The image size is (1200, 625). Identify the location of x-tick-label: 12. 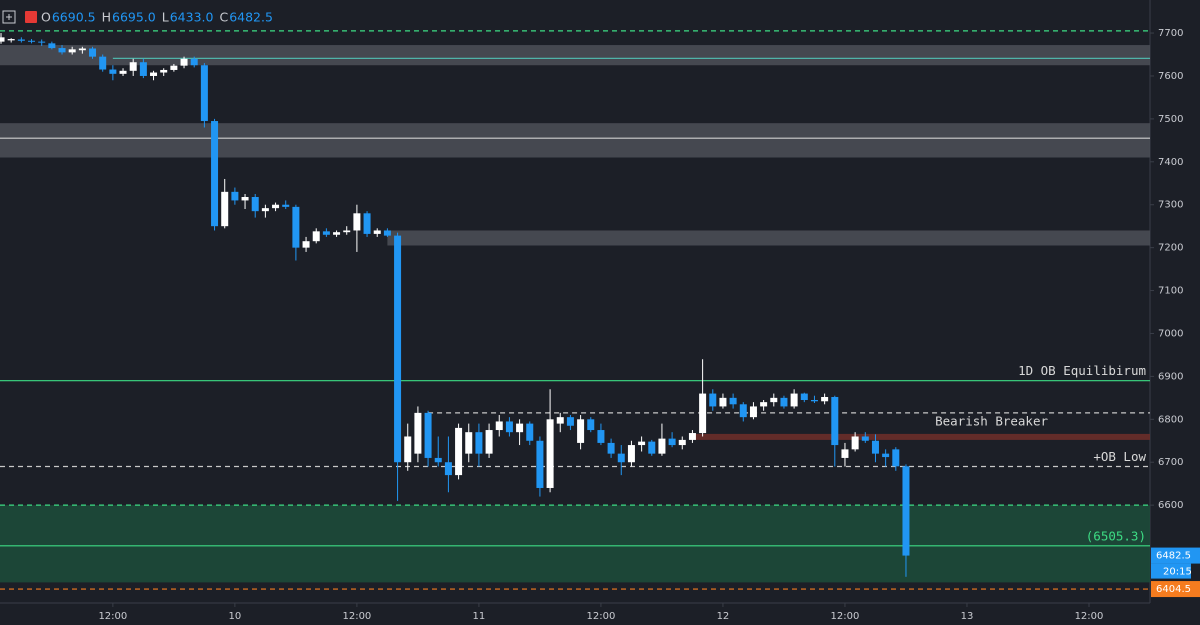
(723, 616).